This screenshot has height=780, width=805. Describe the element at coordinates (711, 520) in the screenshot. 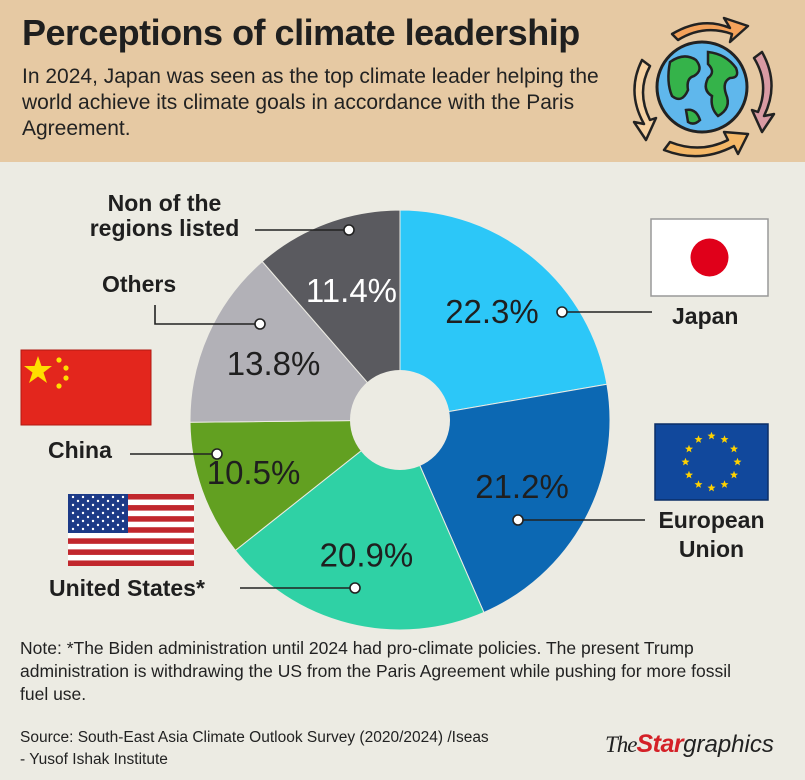

I see `label-eu-line1: European` at that location.